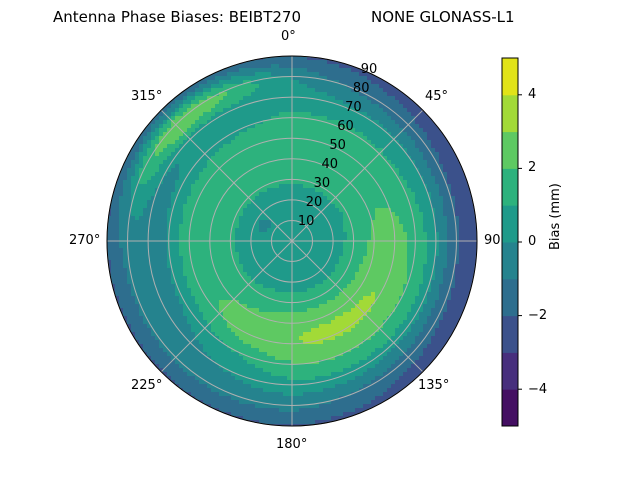  What do you see at coordinates (369, 70) in the screenshot?
I see `radial-tick-label: 90` at bounding box center [369, 70].